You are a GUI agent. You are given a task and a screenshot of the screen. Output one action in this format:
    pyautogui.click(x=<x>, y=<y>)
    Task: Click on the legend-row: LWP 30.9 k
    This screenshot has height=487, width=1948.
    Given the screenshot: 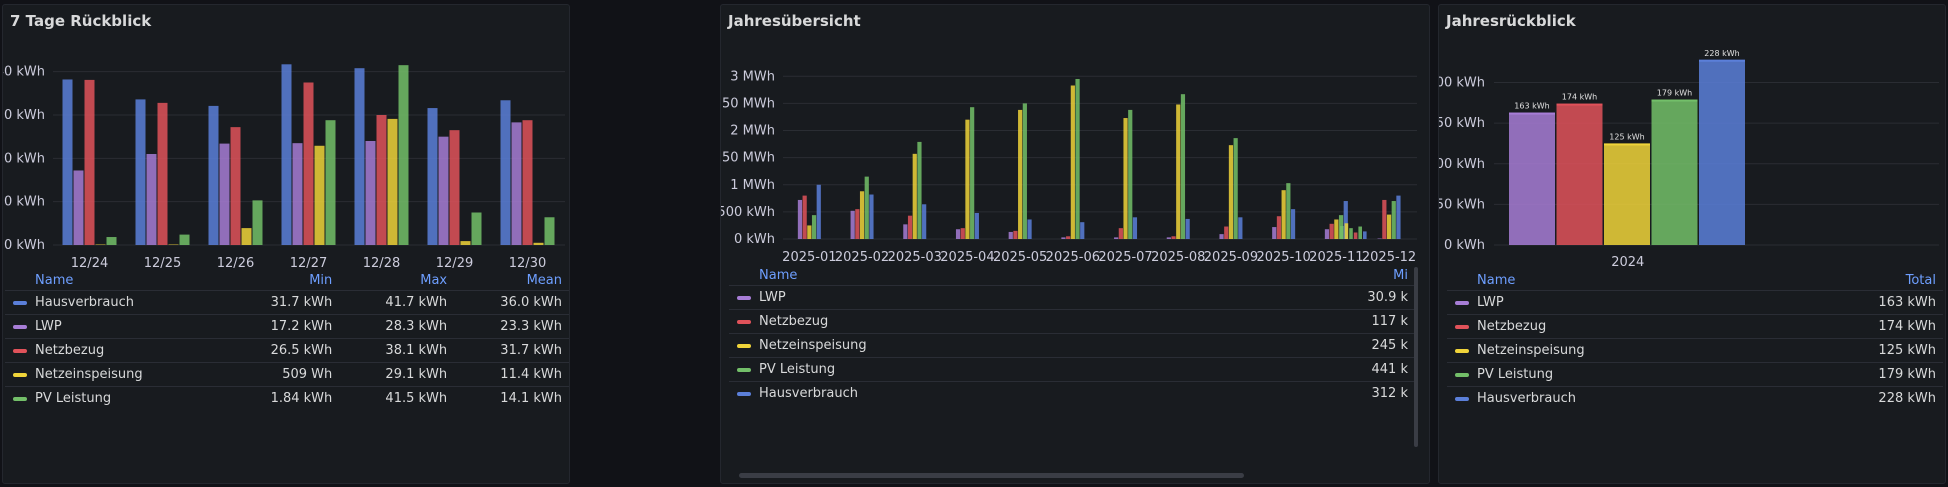 What is the action you would take?
    pyautogui.click(x=1072, y=297)
    